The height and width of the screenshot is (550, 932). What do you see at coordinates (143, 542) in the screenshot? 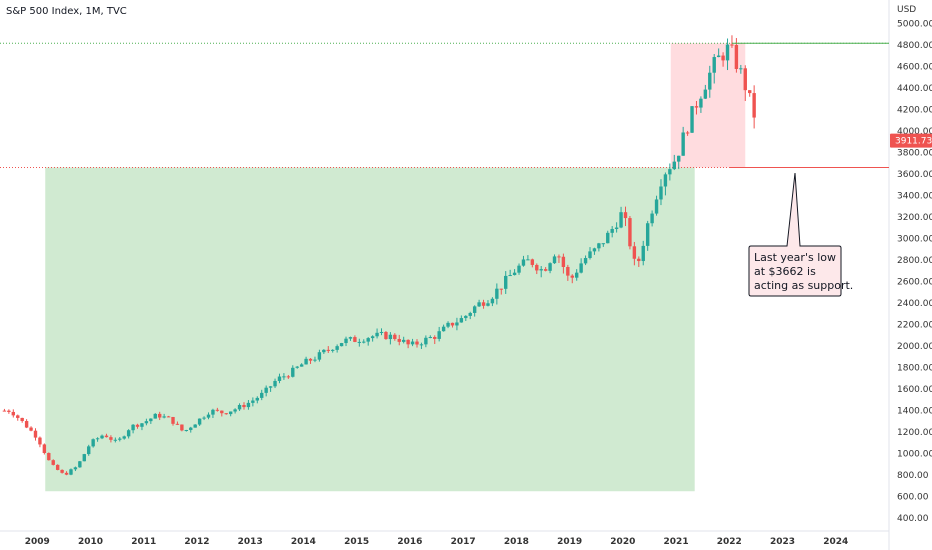
I see `x-tick-label: 2011` at bounding box center [143, 542].